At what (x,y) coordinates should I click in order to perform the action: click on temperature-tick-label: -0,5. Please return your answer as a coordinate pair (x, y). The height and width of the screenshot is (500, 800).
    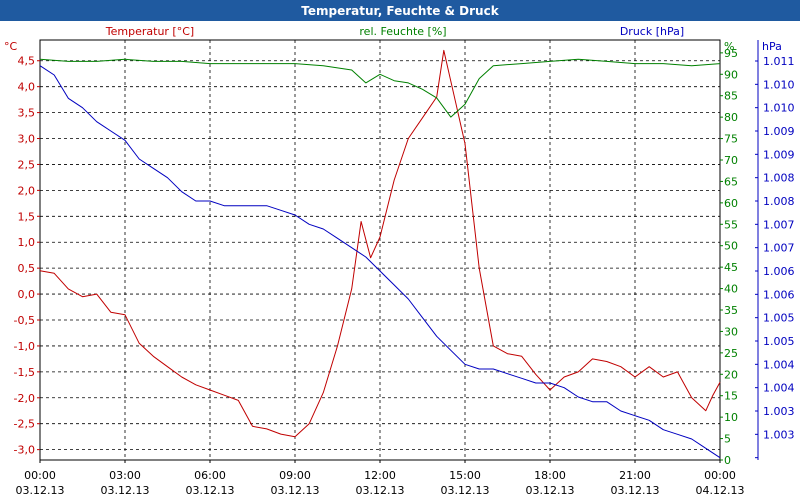
    Looking at the image, I should click on (24, 320).